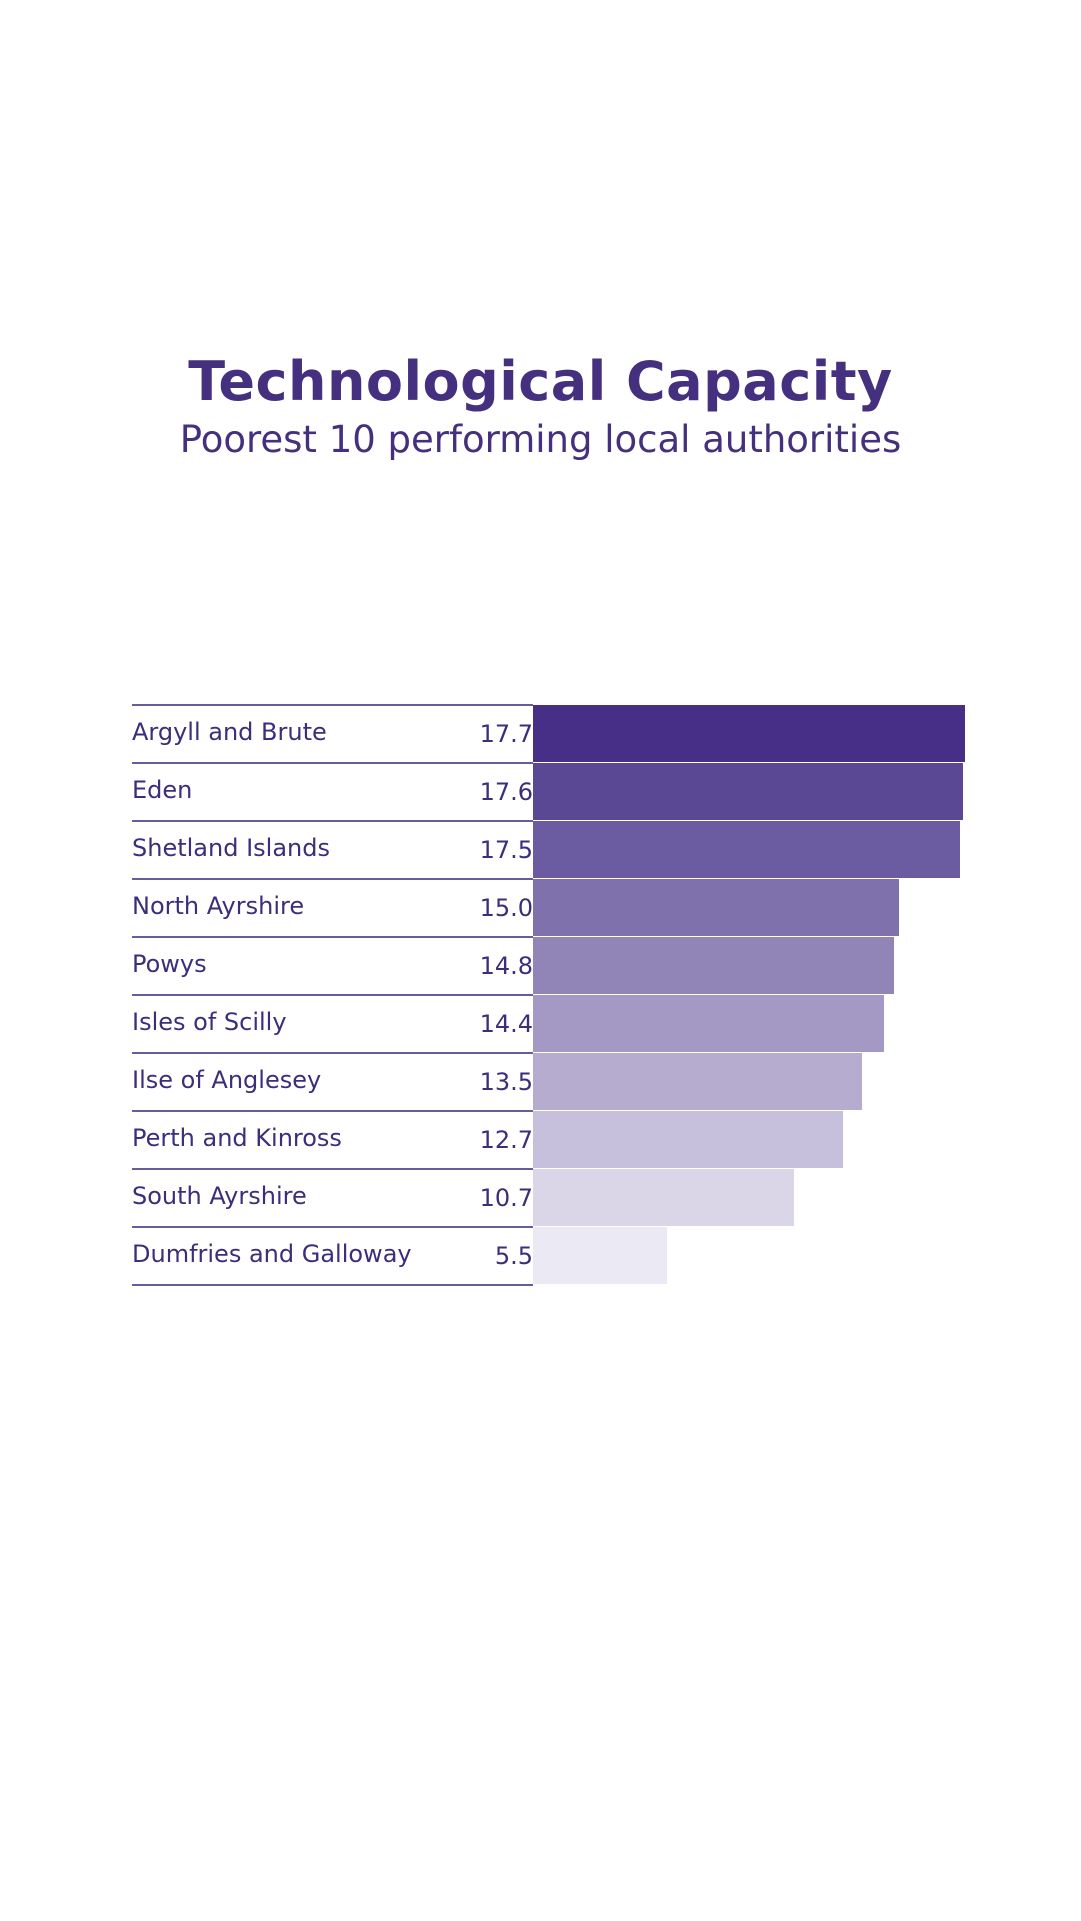 The height and width of the screenshot is (1921, 1081). I want to click on category-label: Perth and Kinross, so click(237, 1138).